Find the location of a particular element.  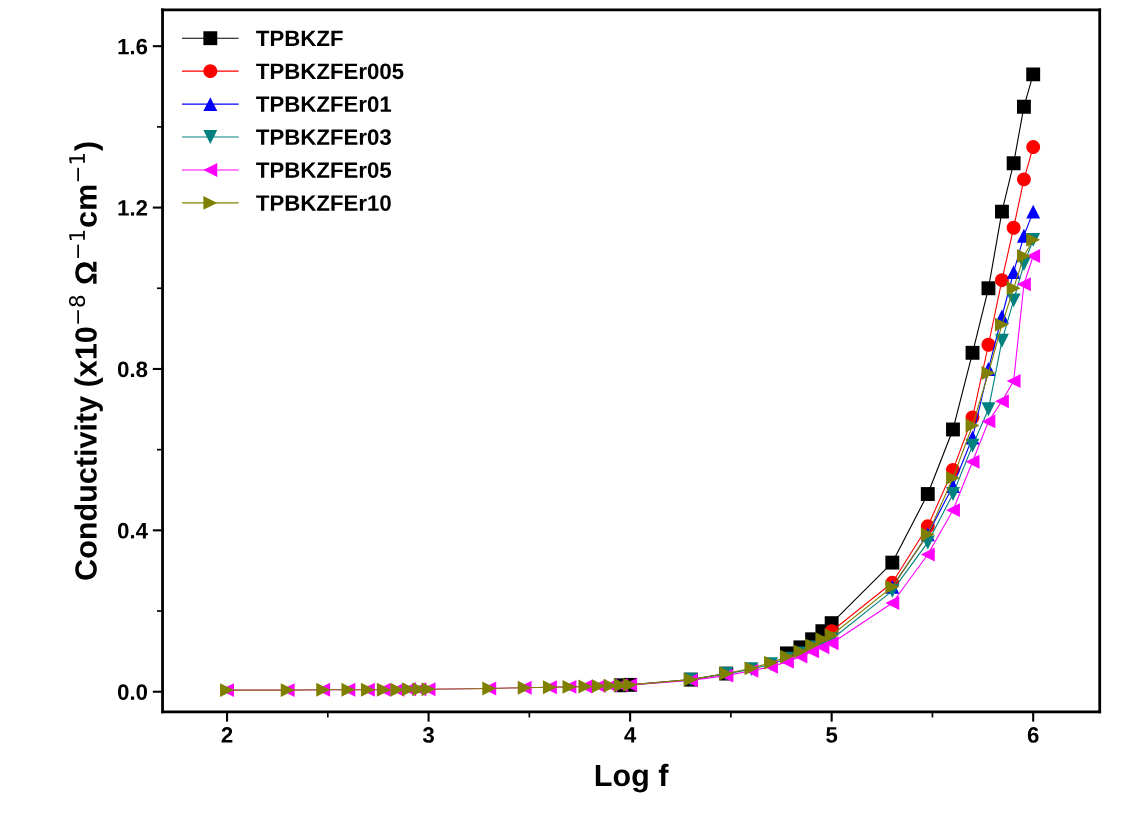

x-tick-label: 6 is located at coordinates (1033, 735).